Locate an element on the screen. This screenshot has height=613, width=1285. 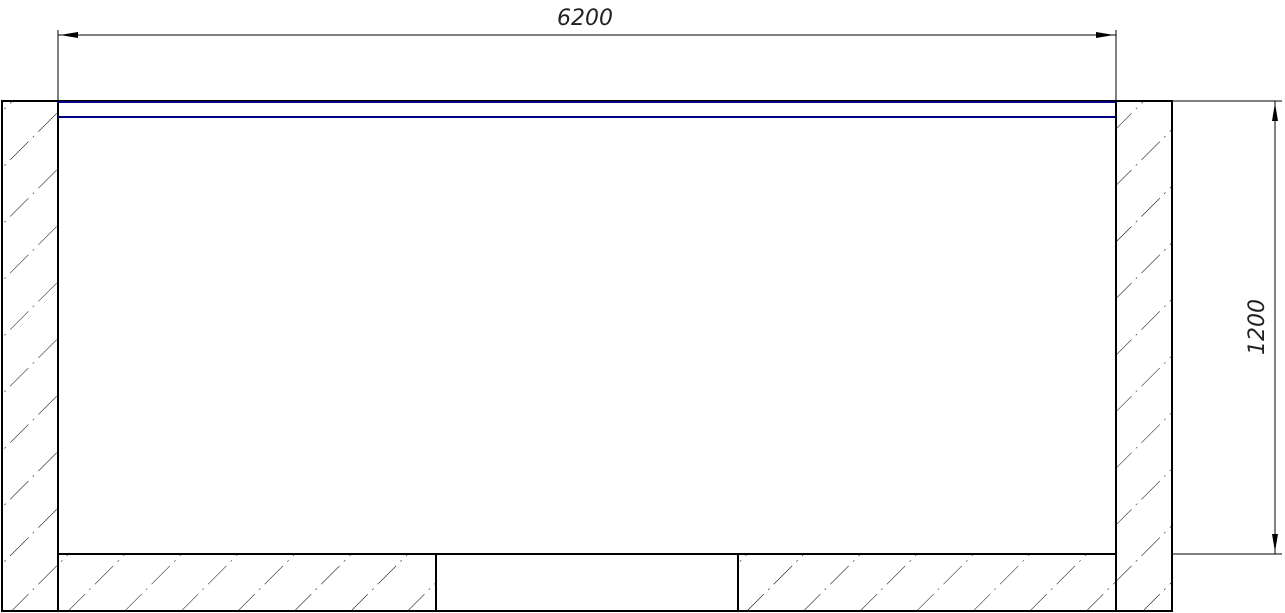
width-dimension-label: 6200 is located at coordinates (585, 18).